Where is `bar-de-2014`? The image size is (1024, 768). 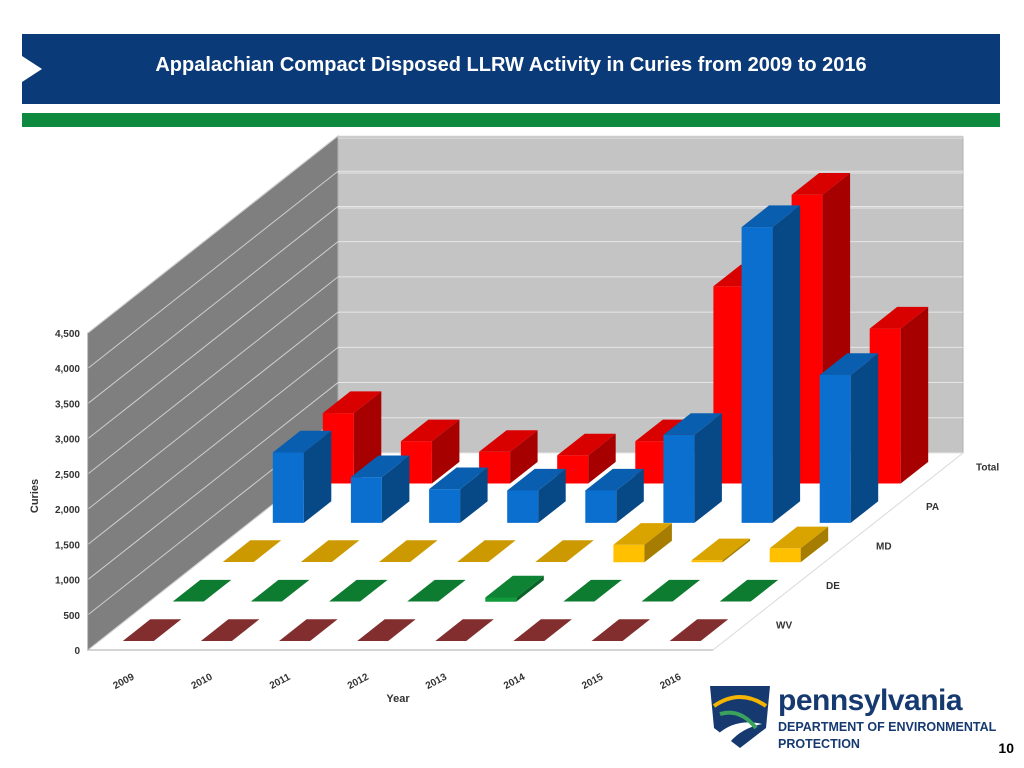 bar-de-2014 is located at coordinates (592, 590).